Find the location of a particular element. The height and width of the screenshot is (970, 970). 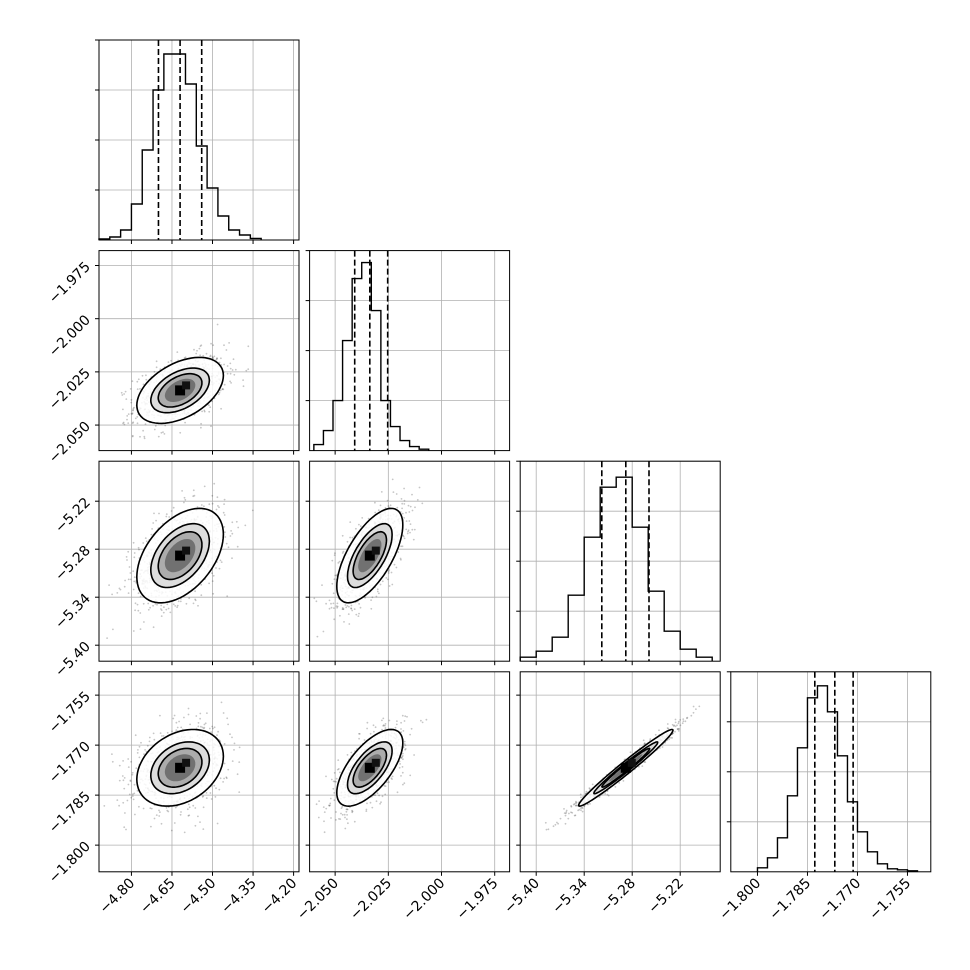

density-peak is located at coordinates (180, 555).